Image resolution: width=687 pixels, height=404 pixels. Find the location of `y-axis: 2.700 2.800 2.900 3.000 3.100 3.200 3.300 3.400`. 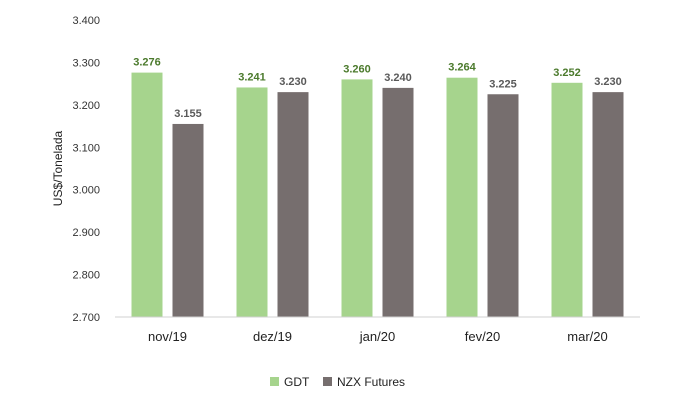

y-axis: 2.700 2.800 2.900 3.000 3.100 3.200 3.300 3.400 is located at coordinates (86, 169).